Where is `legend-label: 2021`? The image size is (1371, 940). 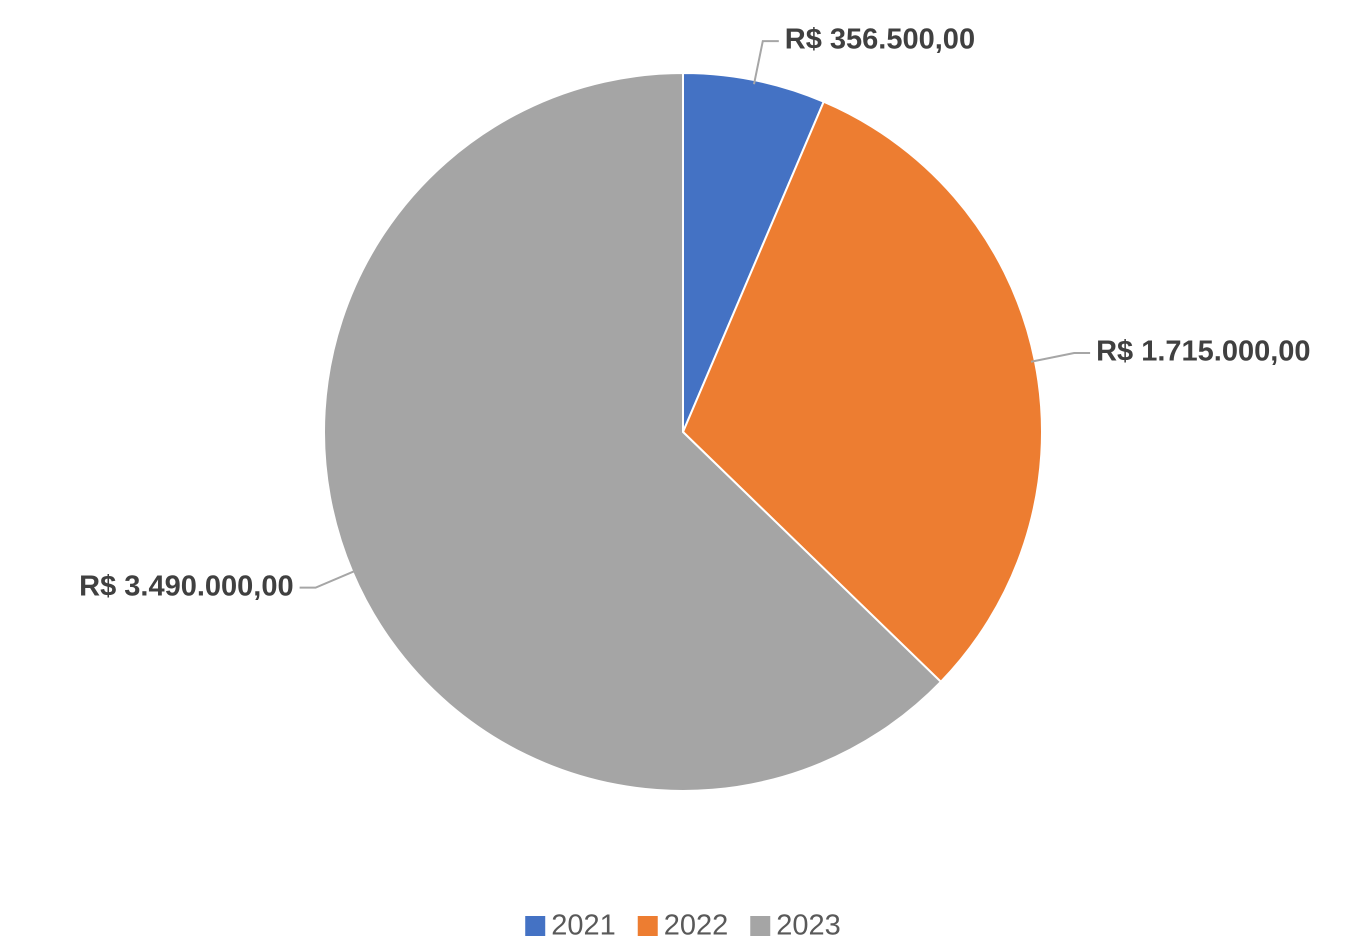
legend-label: 2021 is located at coordinates (583, 925).